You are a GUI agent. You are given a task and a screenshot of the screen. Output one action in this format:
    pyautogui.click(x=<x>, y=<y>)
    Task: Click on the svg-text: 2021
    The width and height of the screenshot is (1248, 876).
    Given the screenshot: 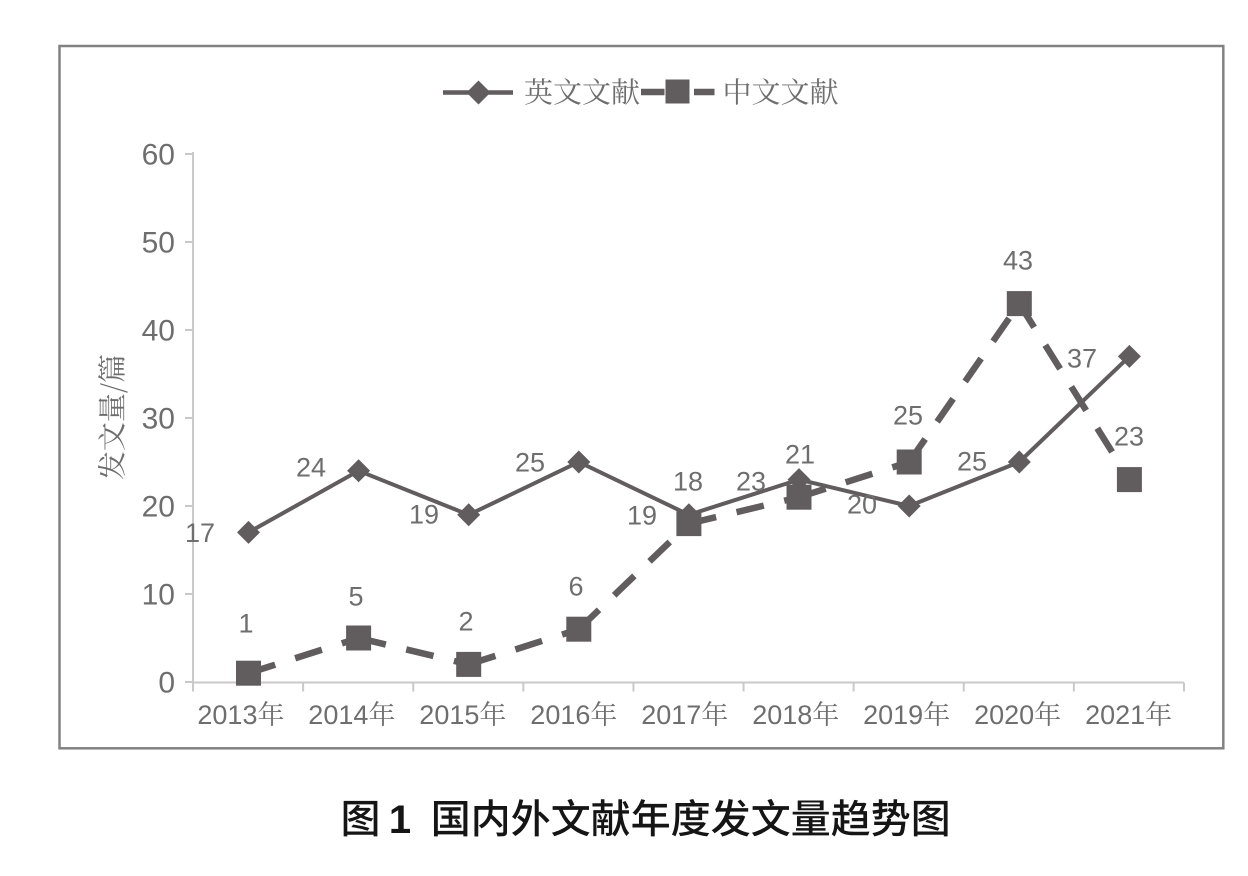 What is the action you would take?
    pyautogui.click(x=1115, y=715)
    